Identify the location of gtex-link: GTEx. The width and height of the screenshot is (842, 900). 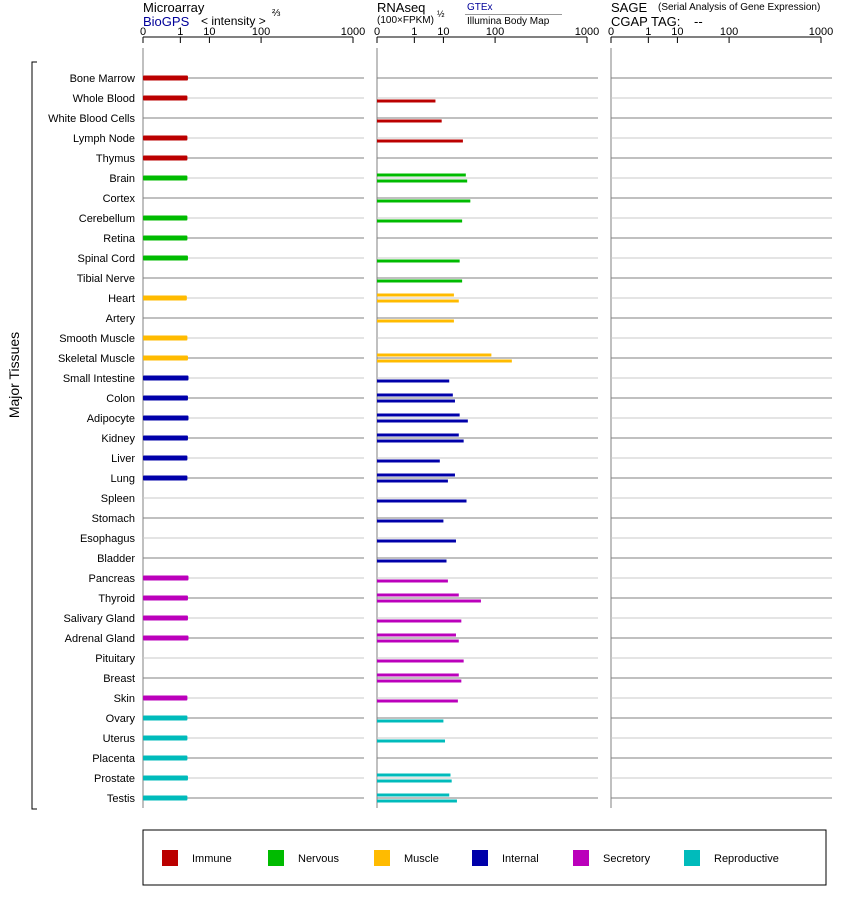
(480, 7).